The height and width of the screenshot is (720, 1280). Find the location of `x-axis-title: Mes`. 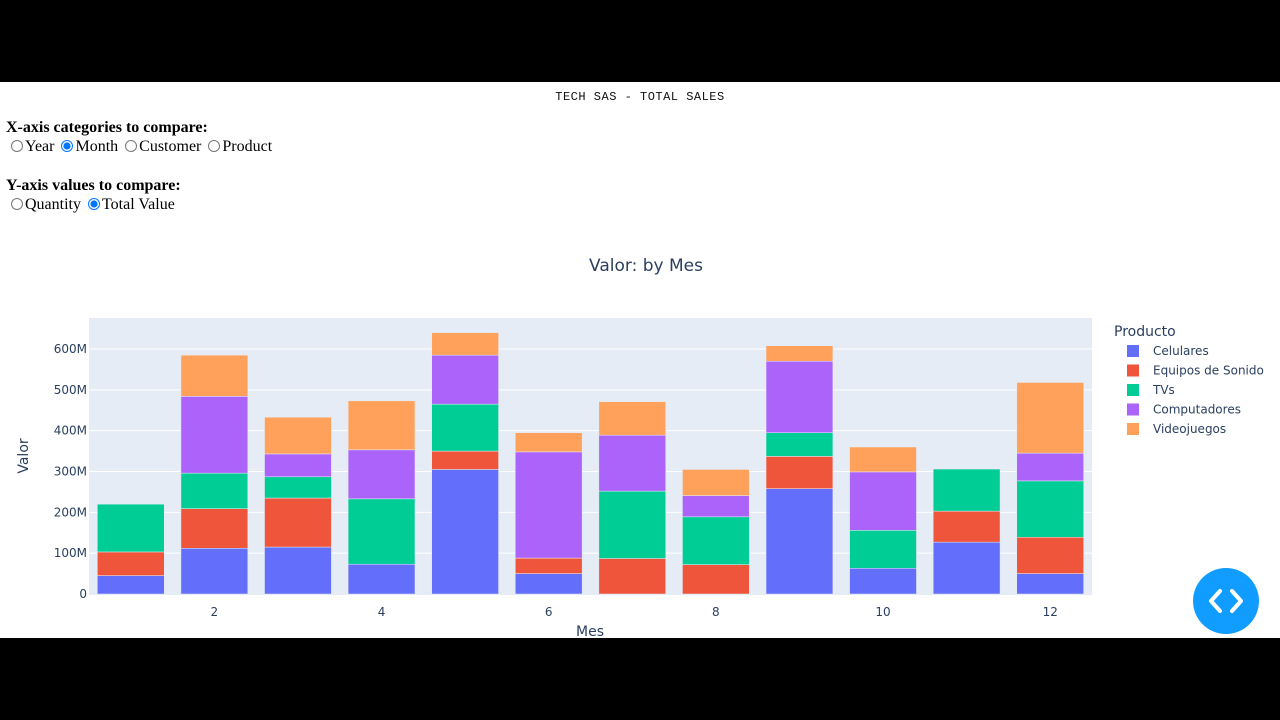

x-axis-title: Mes is located at coordinates (590, 631).